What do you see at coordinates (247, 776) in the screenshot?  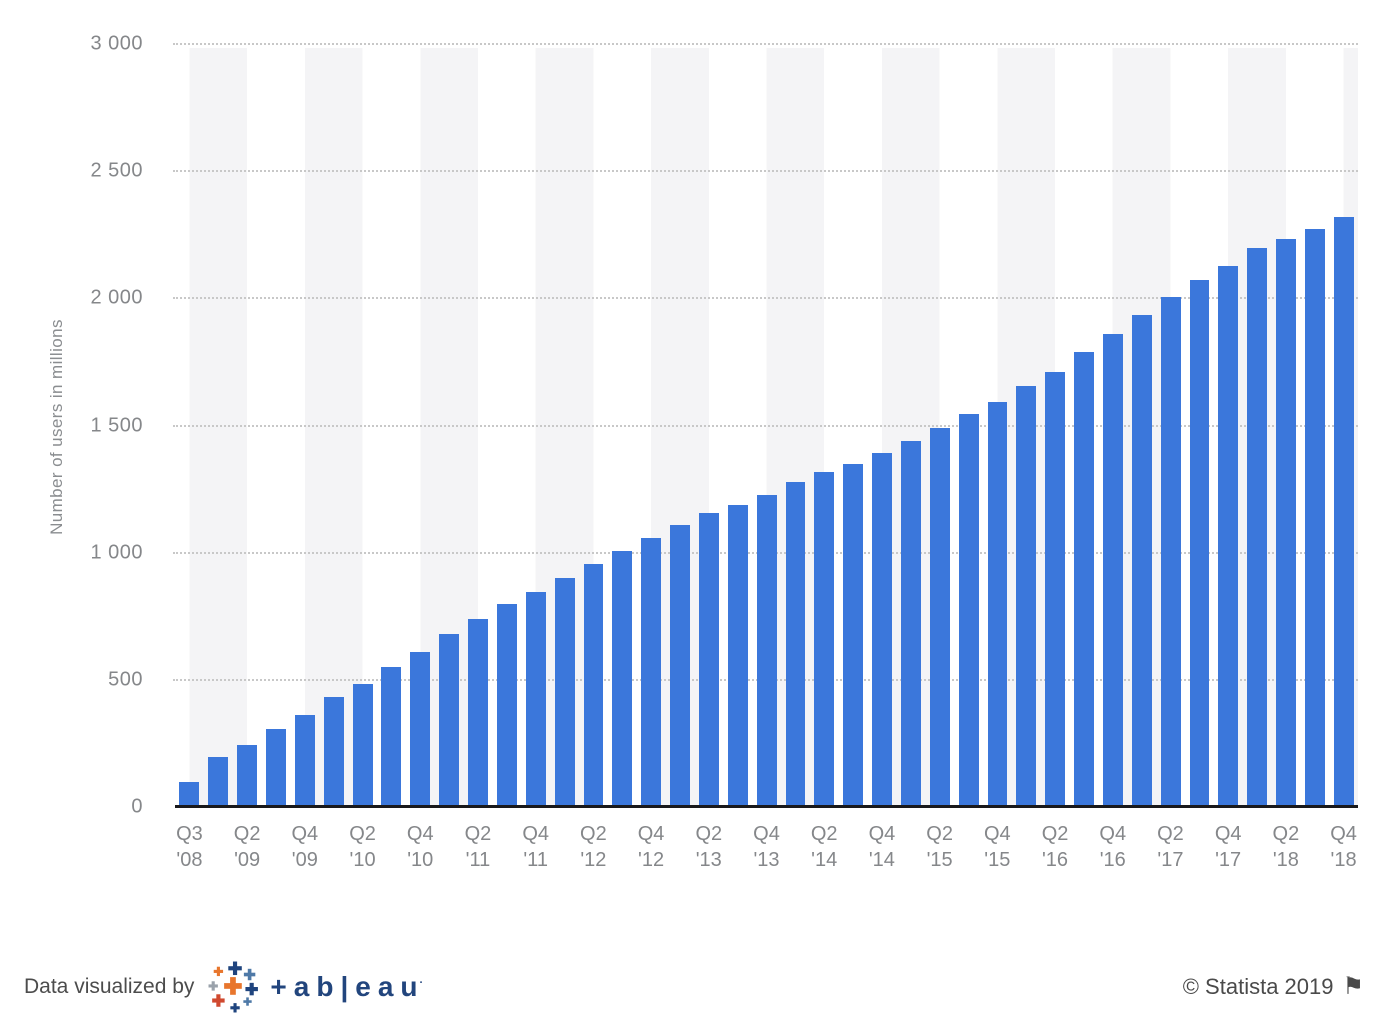 I see `bar-Q209` at bounding box center [247, 776].